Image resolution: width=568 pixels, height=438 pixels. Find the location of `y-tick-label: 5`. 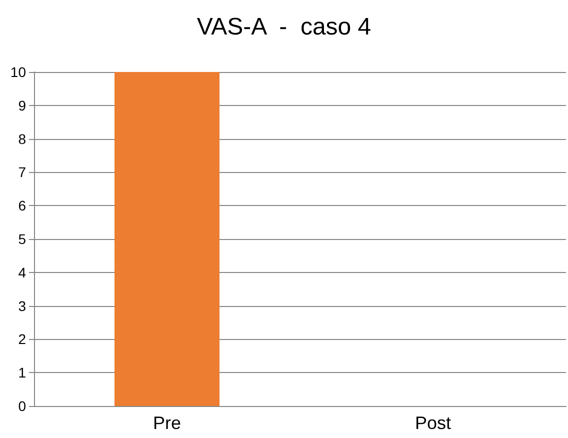

y-tick-label: 5 is located at coordinates (22, 239).